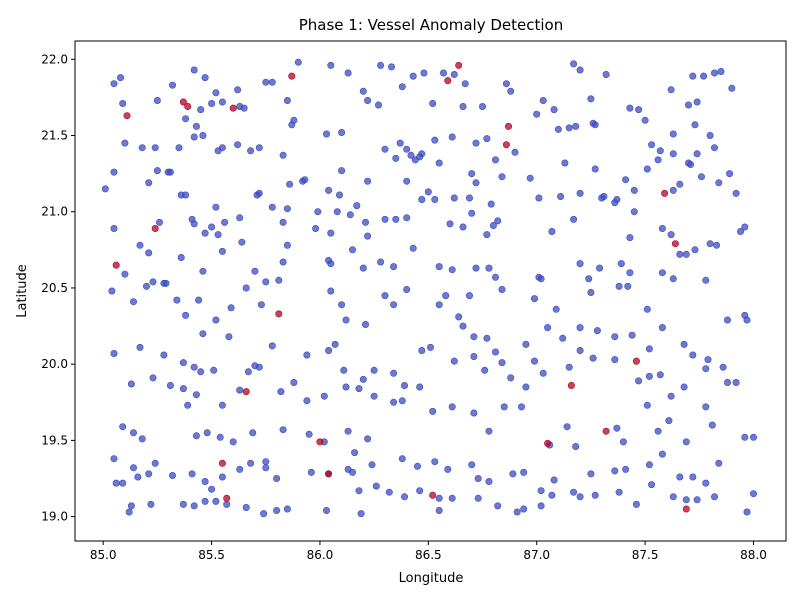 This screenshot has height=604, width=800. I want to click on y-tick-label: 19.0, so click(54, 517).